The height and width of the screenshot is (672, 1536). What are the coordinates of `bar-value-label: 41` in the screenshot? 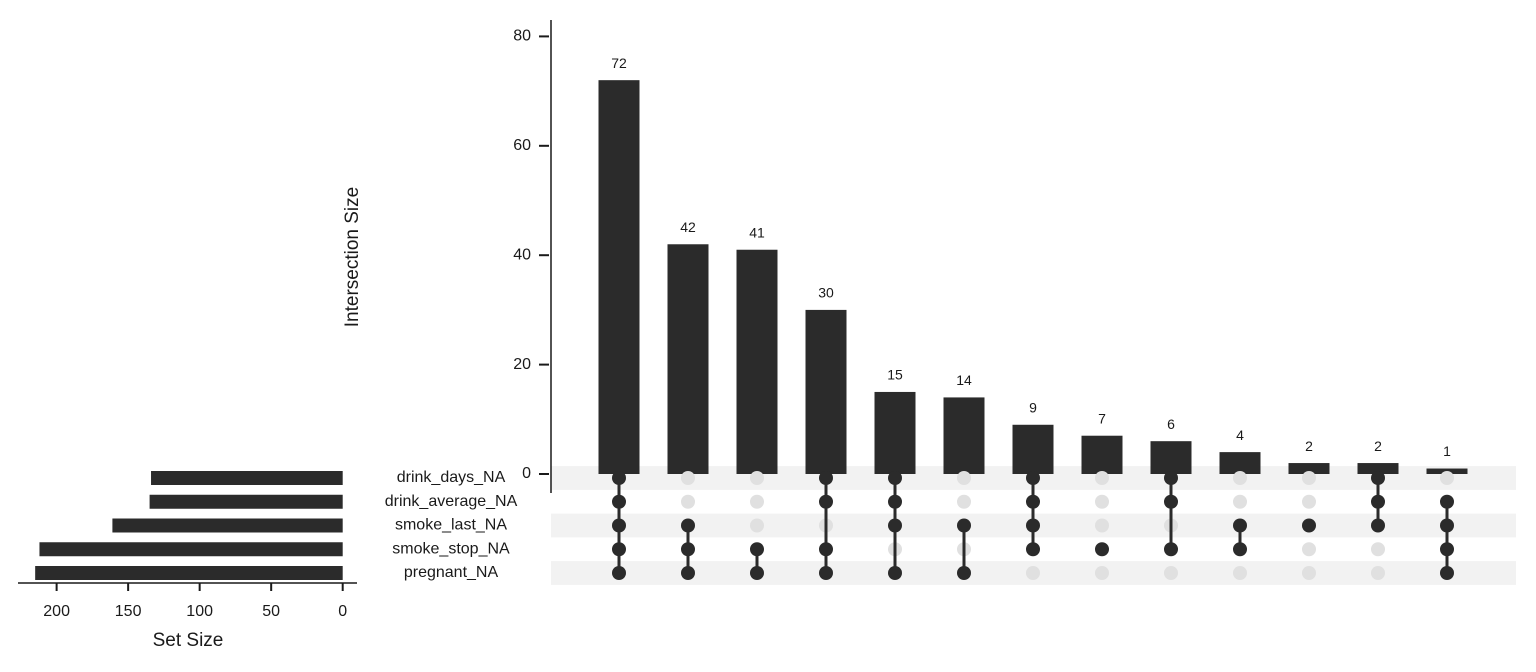 It's located at (757, 232).